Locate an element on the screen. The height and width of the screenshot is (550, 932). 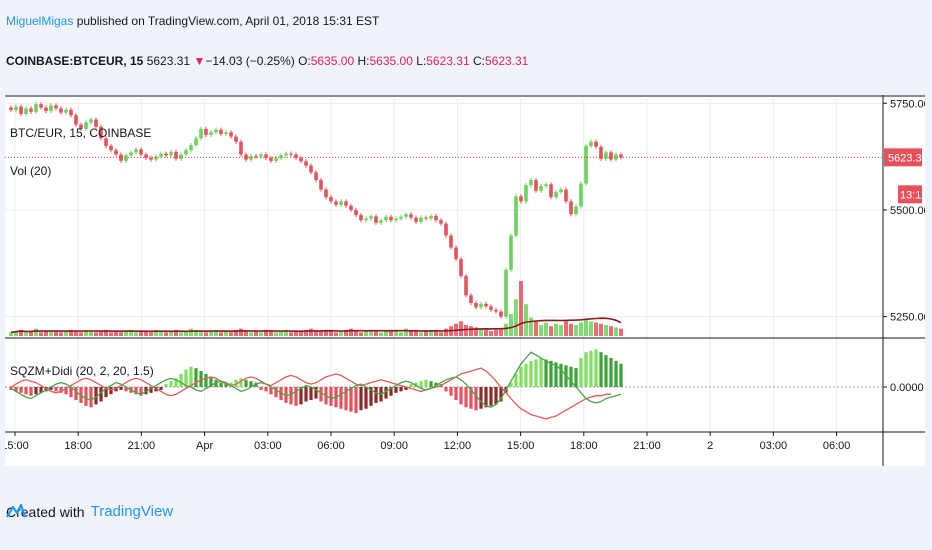
last-price-tag-label: 5623.31 is located at coordinates (906, 158).